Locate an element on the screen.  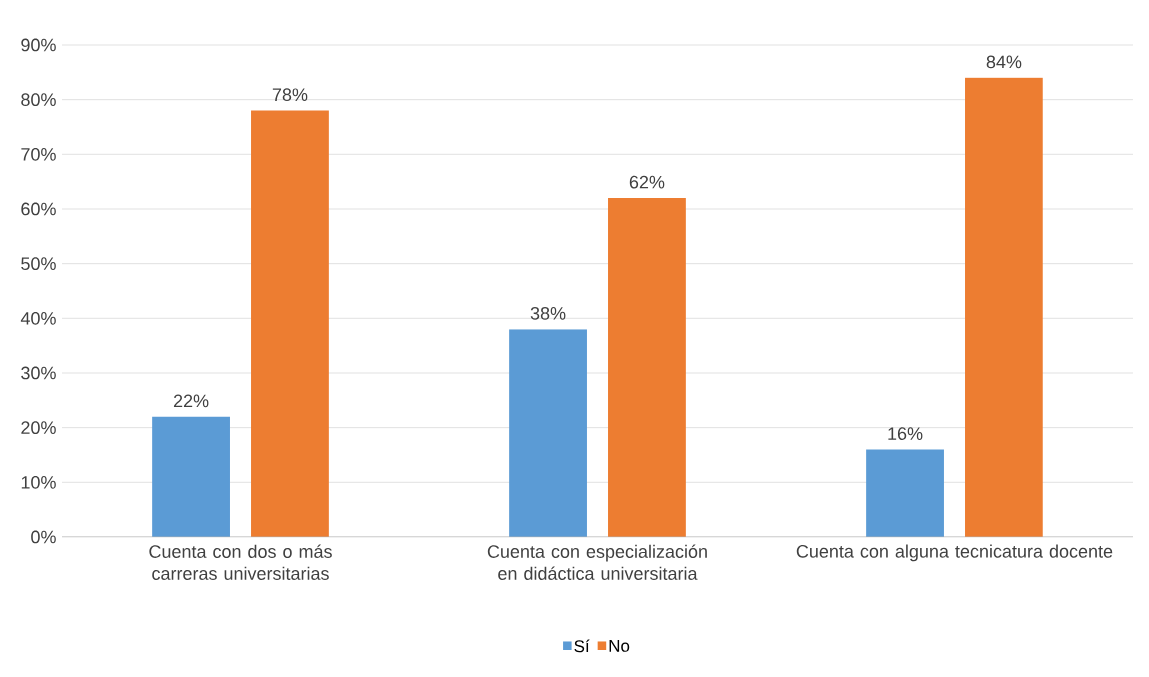
y-tick-label: 60% is located at coordinates (38, 209).